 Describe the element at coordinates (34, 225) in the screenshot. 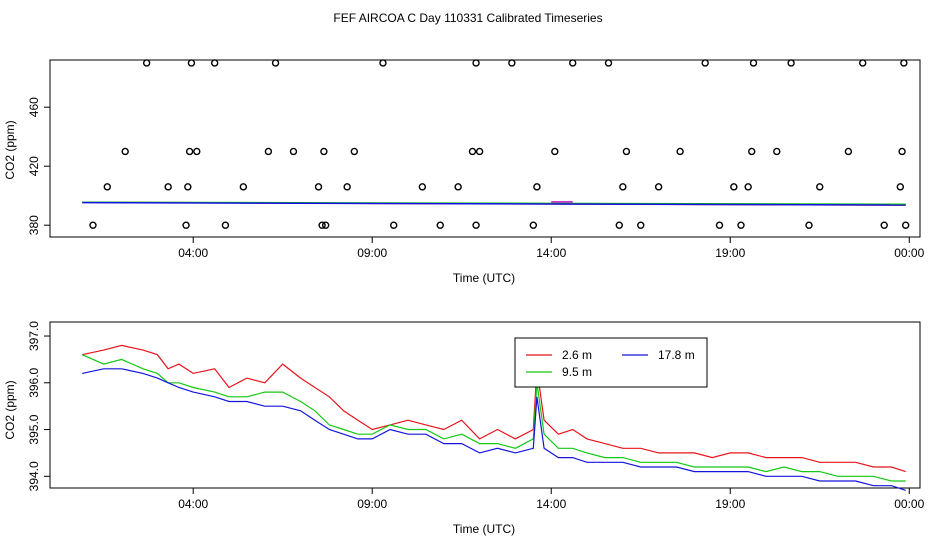

I see `y-tick-label: 380` at that location.